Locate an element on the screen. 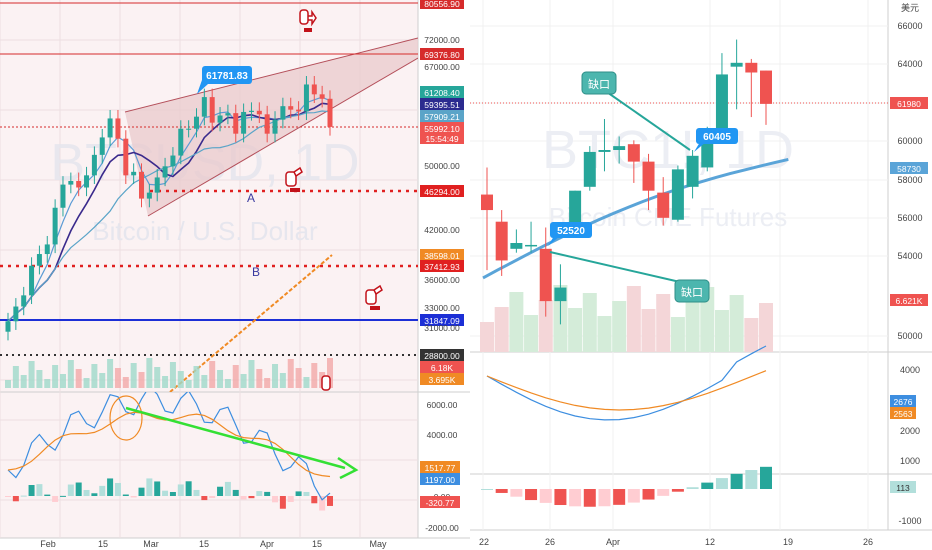 The image size is (932, 550). left-time-axis: Feb 15 Mar 15 Apr 15 May is located at coordinates (213, 544).